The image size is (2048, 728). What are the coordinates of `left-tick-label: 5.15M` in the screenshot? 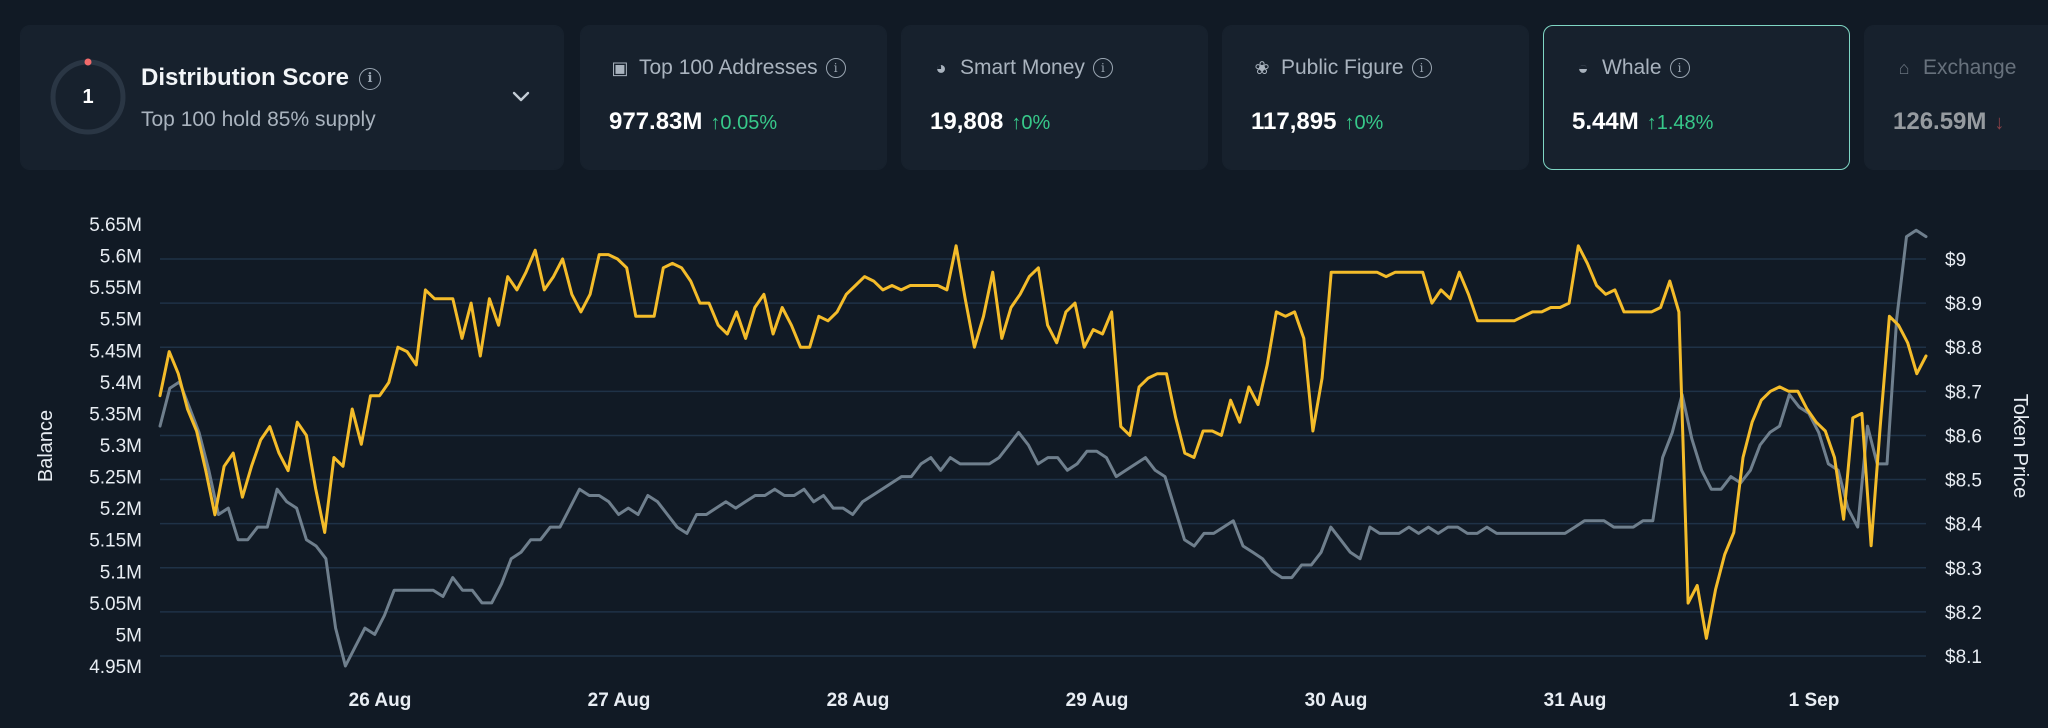 It's located at (115, 541).